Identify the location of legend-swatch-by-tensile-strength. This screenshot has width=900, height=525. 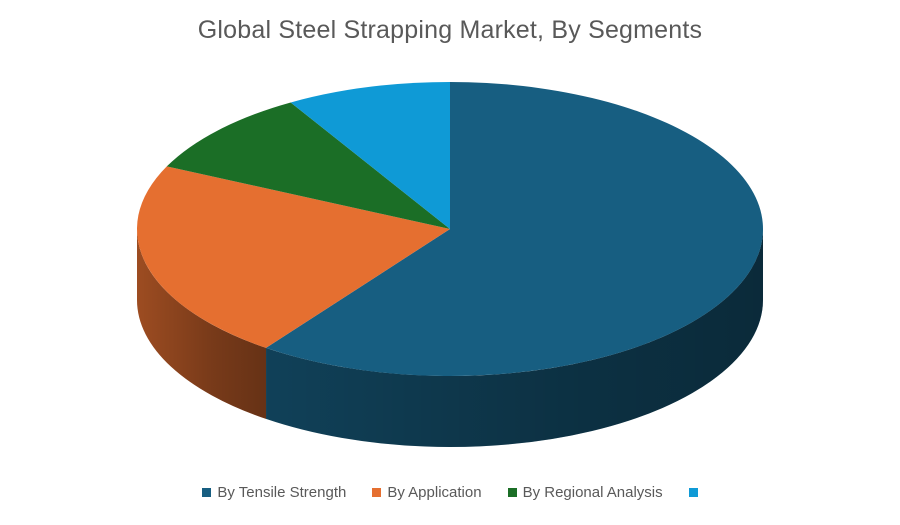
(207, 492).